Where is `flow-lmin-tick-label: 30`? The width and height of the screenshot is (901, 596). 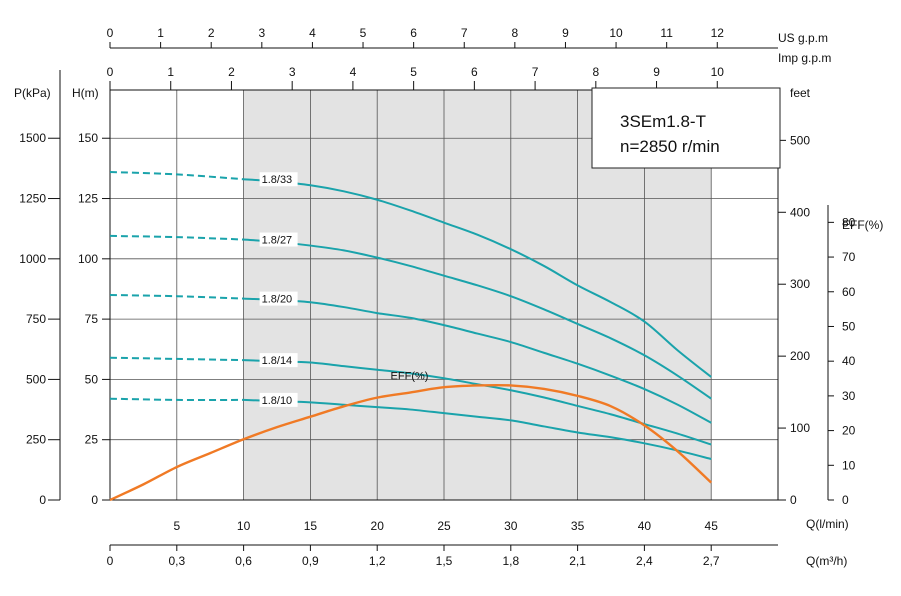
flow-lmin-tick-label: 30 is located at coordinates (511, 526).